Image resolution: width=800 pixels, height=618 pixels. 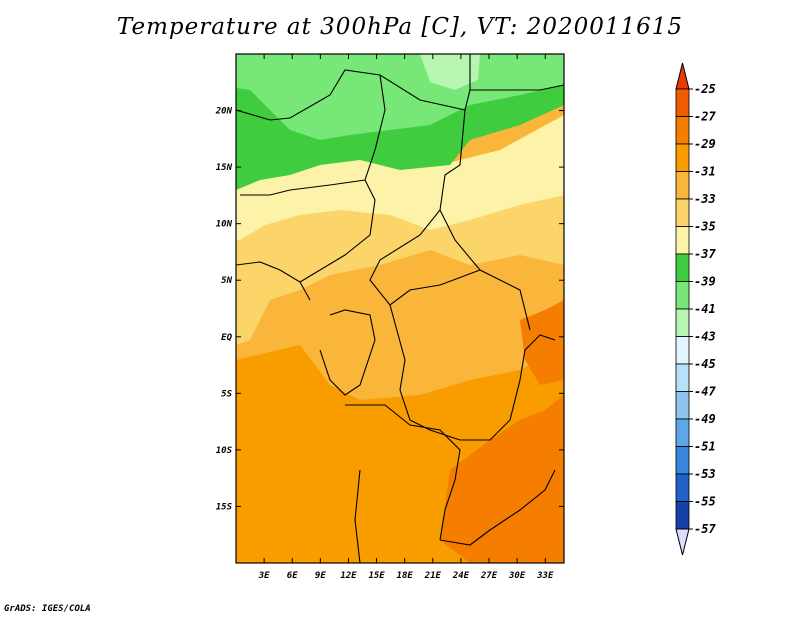 I want to click on lon-tick-label: 6E, so click(x=292, y=576).